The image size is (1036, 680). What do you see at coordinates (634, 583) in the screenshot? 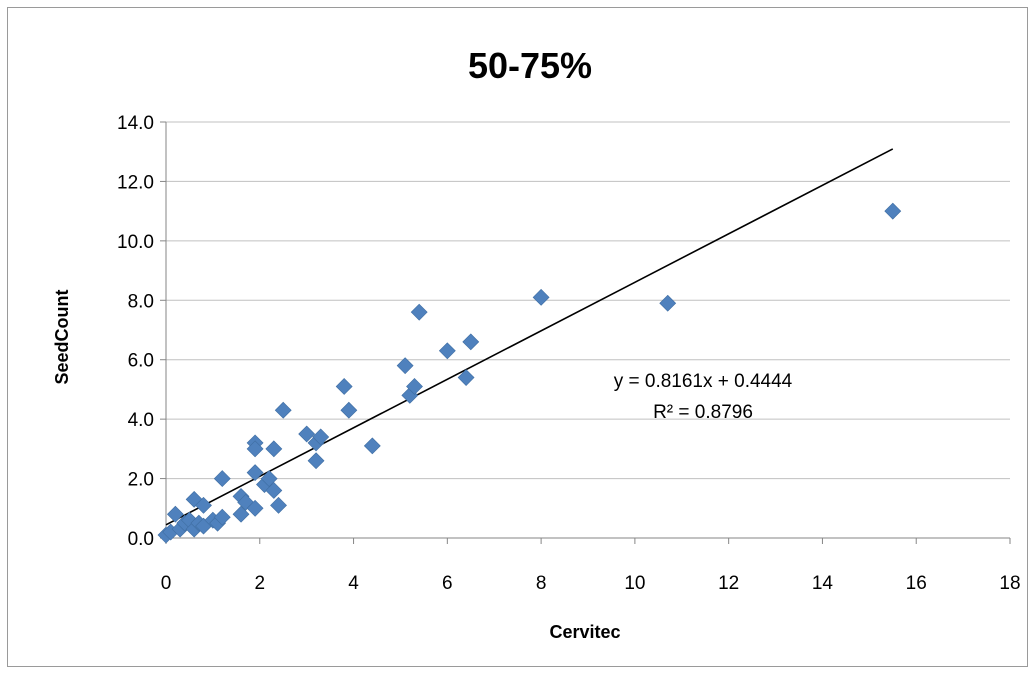
I see `x-tick-label: 10` at bounding box center [634, 583].